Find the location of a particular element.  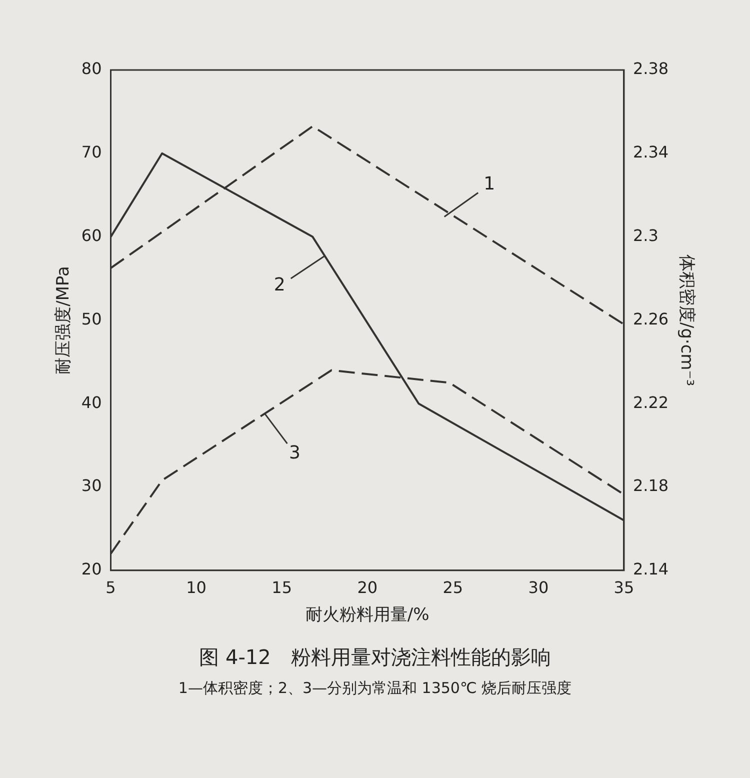

y2-tick-label: 2.14 is located at coordinates (650, 569).